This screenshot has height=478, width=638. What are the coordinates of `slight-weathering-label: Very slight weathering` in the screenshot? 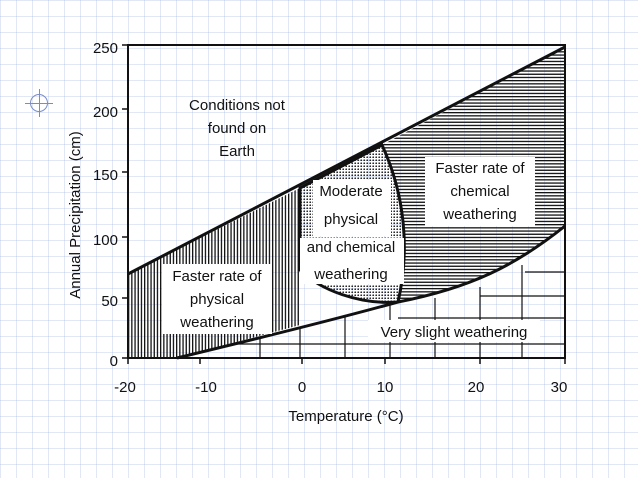 It's located at (454, 332).